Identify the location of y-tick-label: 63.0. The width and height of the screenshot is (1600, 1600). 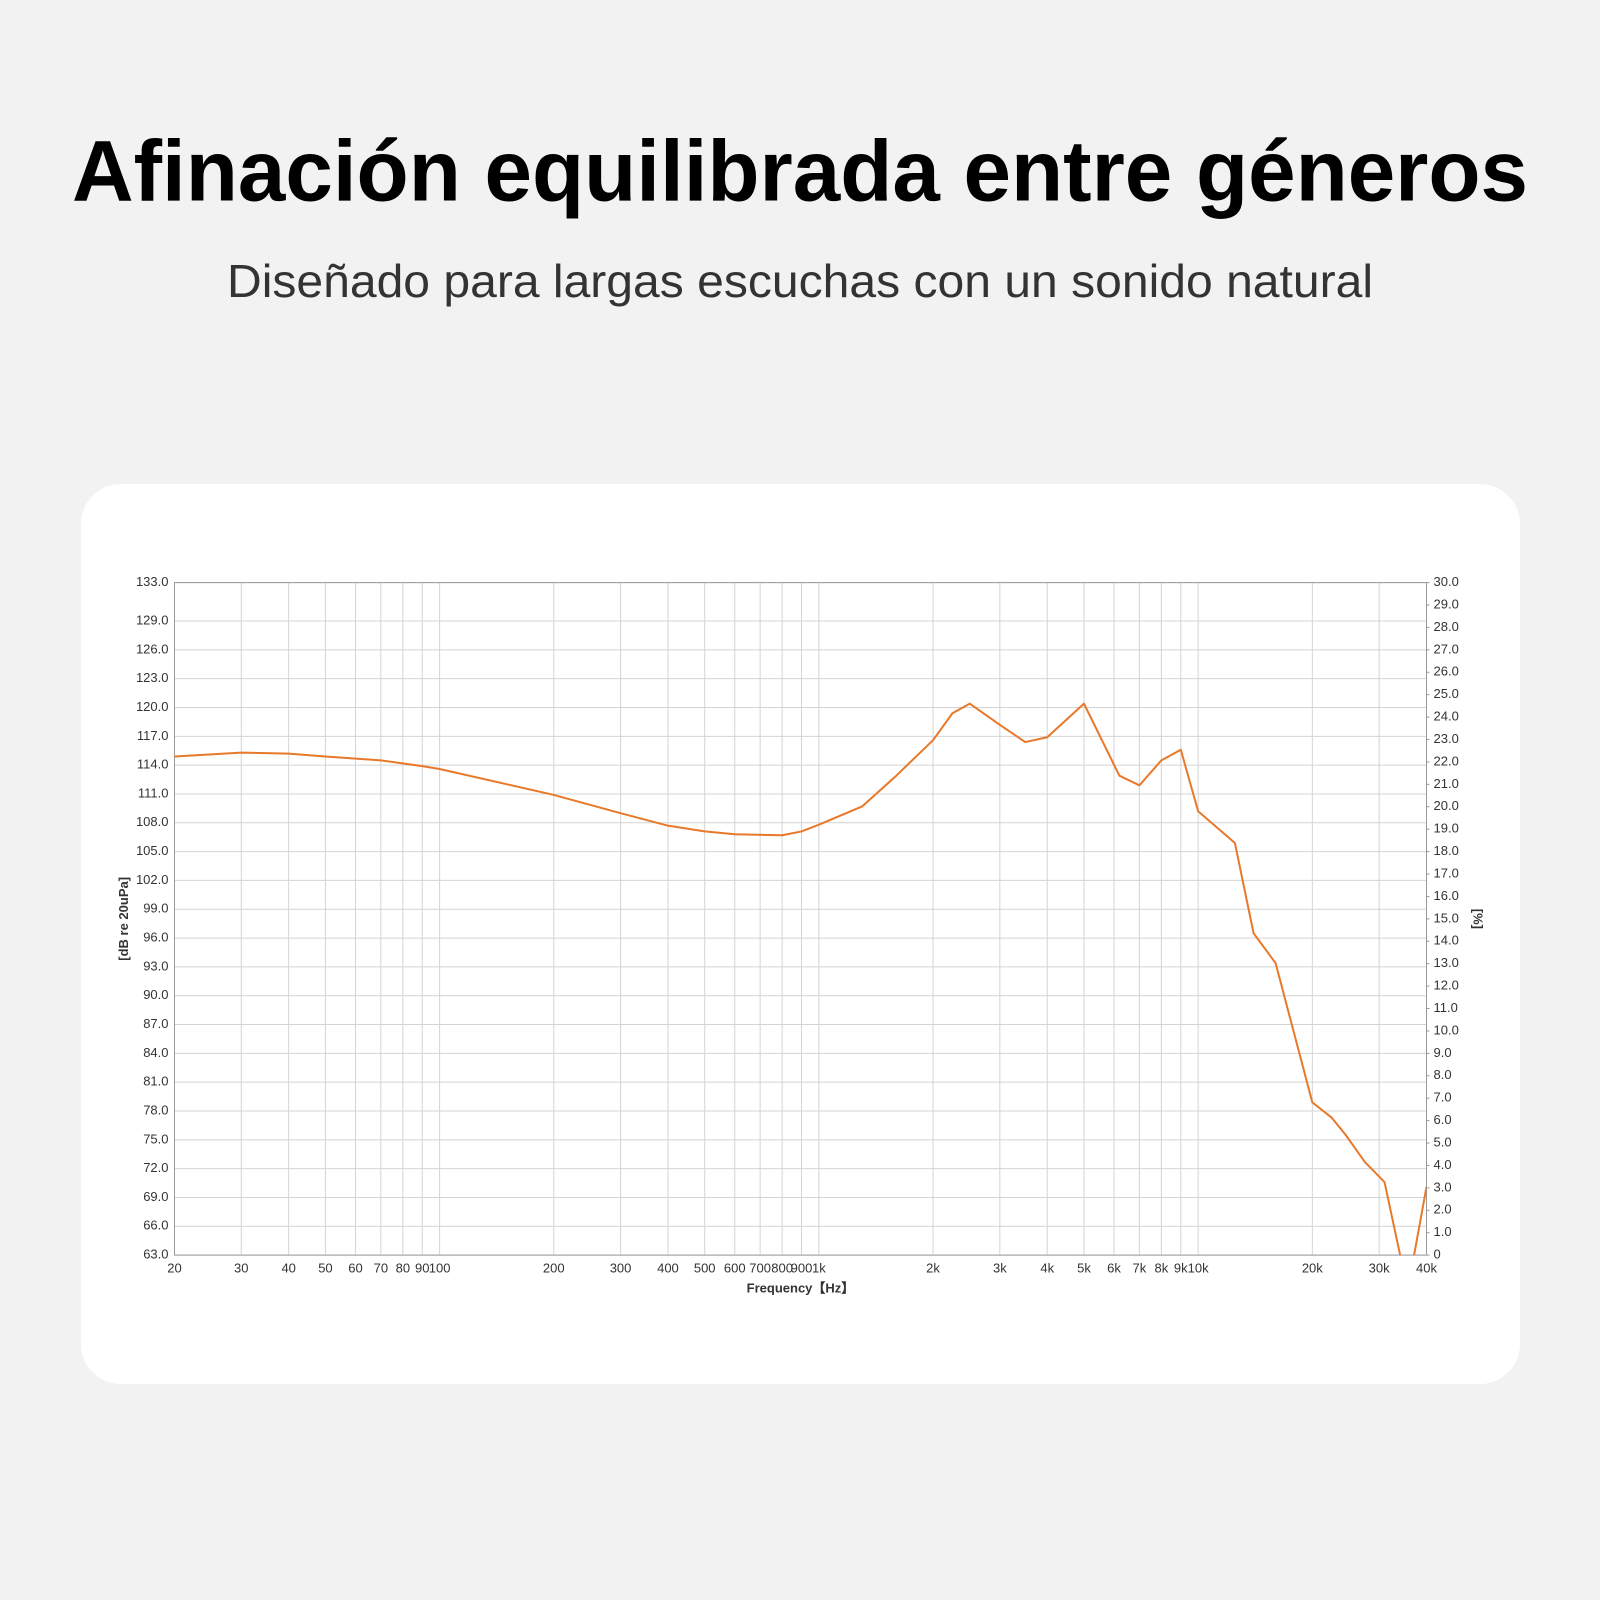
(155, 1254).